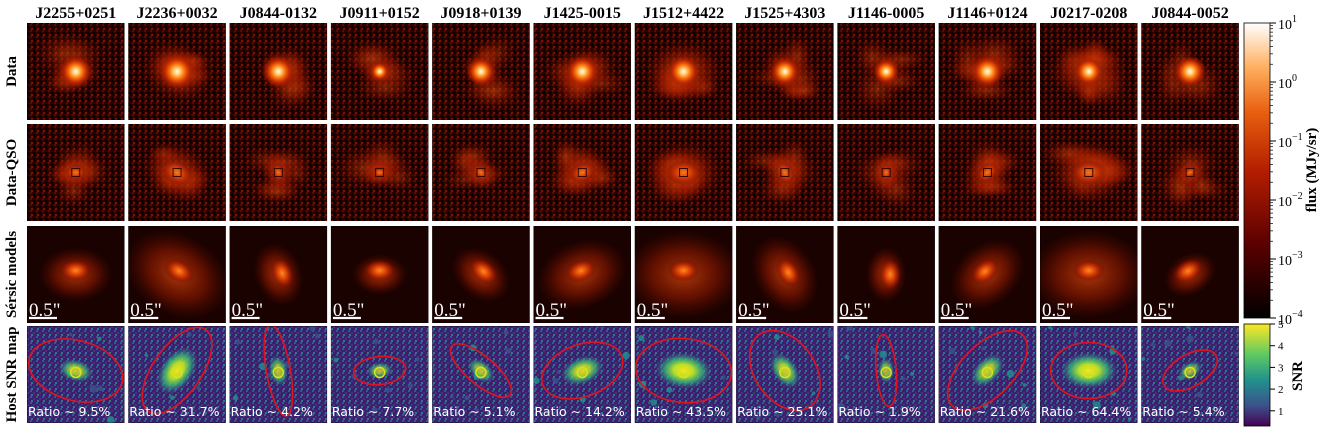 The image size is (1324, 436). What do you see at coordinates (582, 13) in the screenshot?
I see `object-name-header: J1425-0015` at bounding box center [582, 13].